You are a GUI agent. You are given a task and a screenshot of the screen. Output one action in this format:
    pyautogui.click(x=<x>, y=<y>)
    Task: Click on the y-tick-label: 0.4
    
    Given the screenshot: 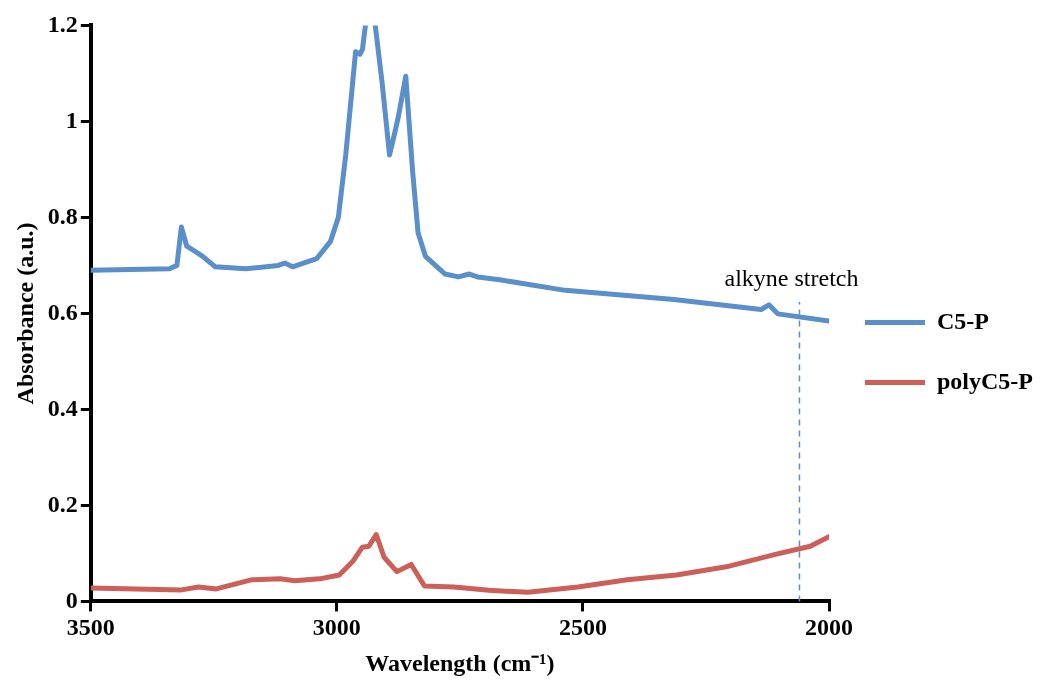 What is the action you would take?
    pyautogui.click(x=62, y=407)
    